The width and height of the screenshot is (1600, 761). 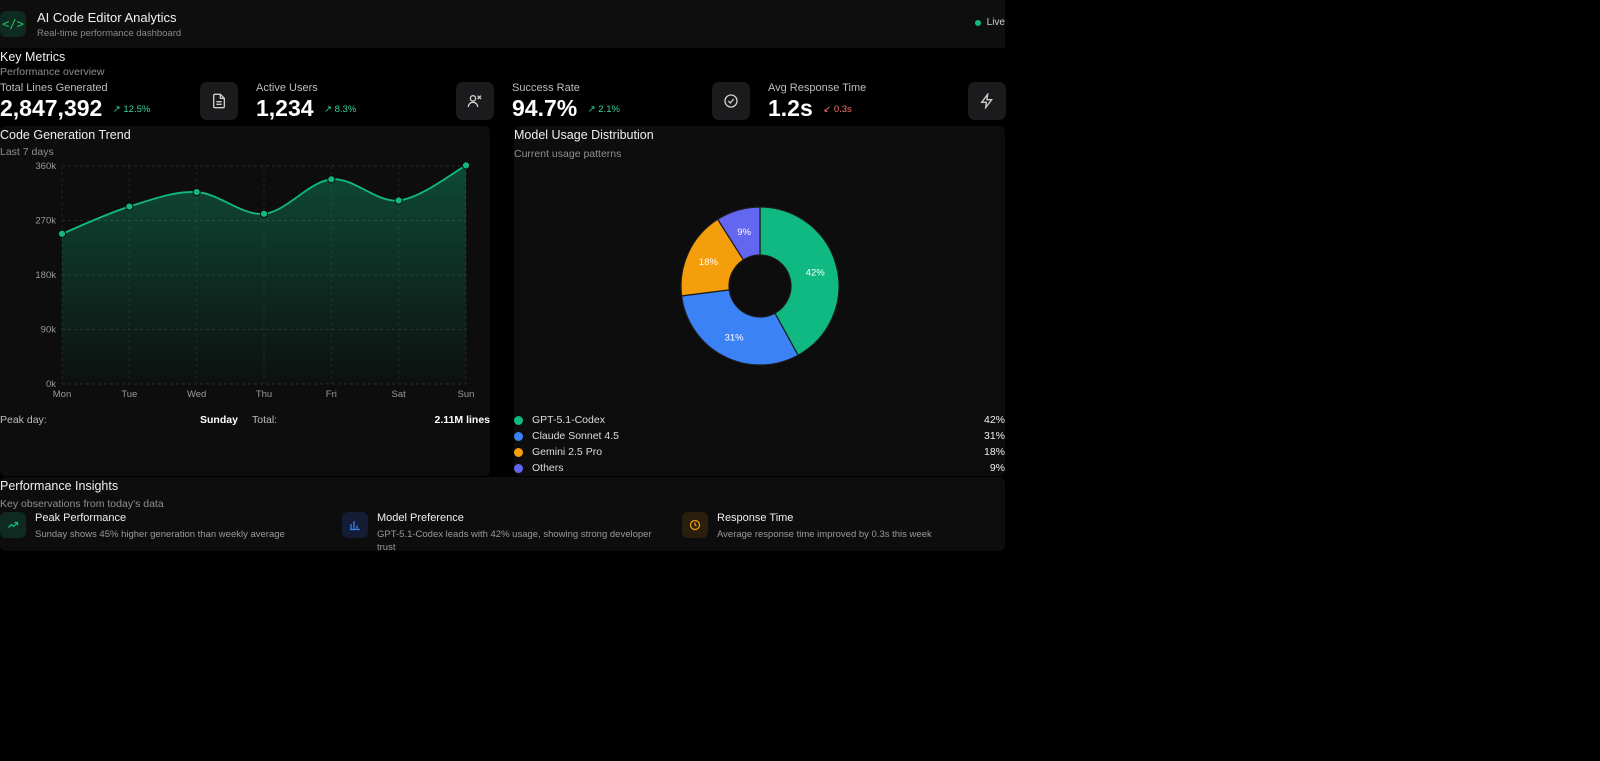 I want to click on total-label: Total:, so click(x=265, y=420).